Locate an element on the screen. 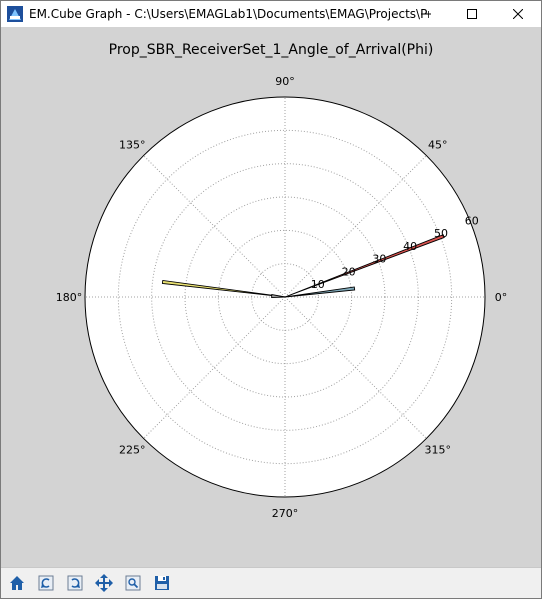 This screenshot has width=542, height=599. minimize-icon is located at coordinates (426, 14).